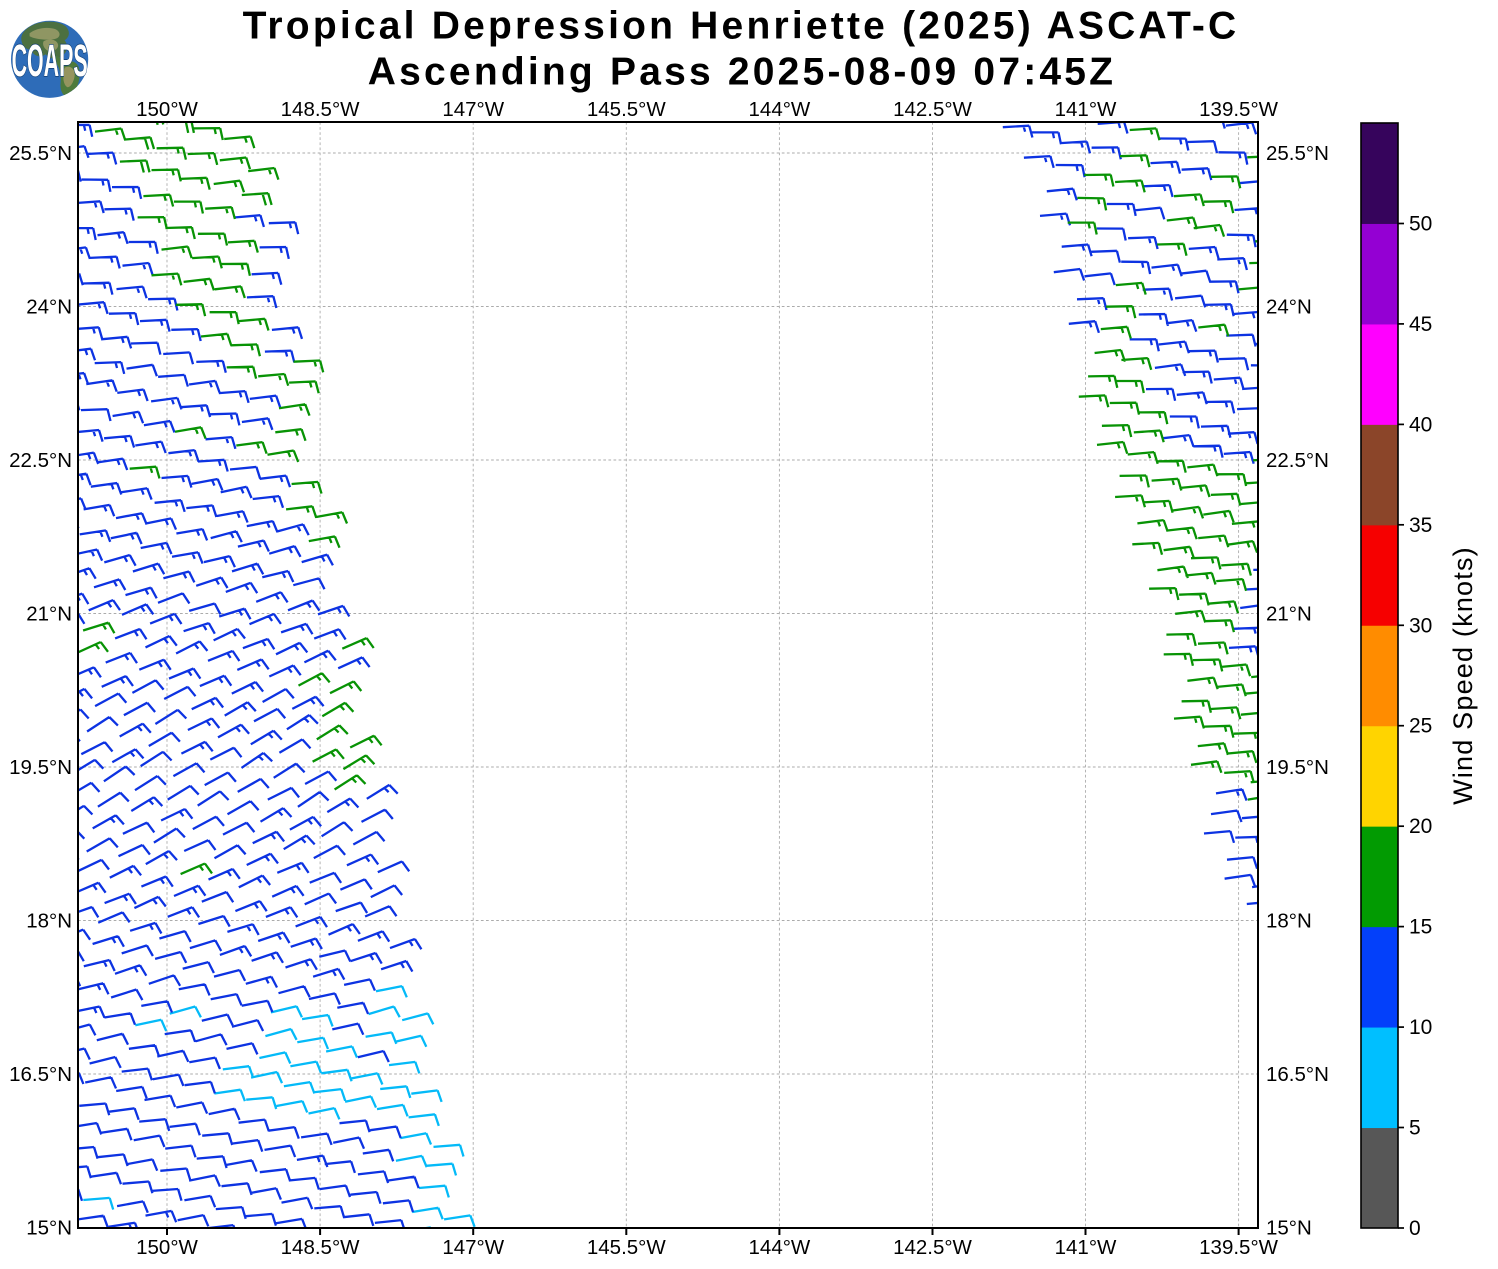  What do you see at coordinates (1420, 424) in the screenshot?
I see `svg-text: 40` at bounding box center [1420, 424].